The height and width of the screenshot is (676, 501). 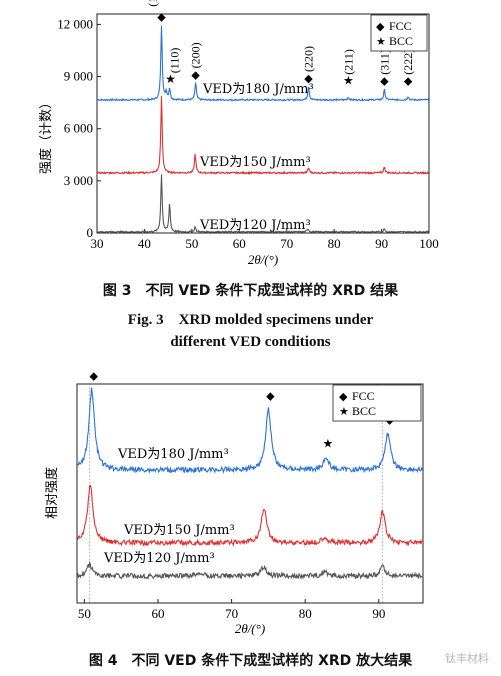 What do you see at coordinates (196, 55) in the screenshot?
I see `hkl-label: (200)` at bounding box center [196, 55].